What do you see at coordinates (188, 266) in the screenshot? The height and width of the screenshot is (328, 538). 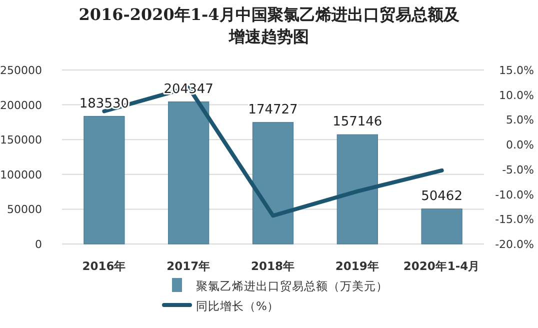 I see `x-tick-label: 2017年` at bounding box center [188, 266].